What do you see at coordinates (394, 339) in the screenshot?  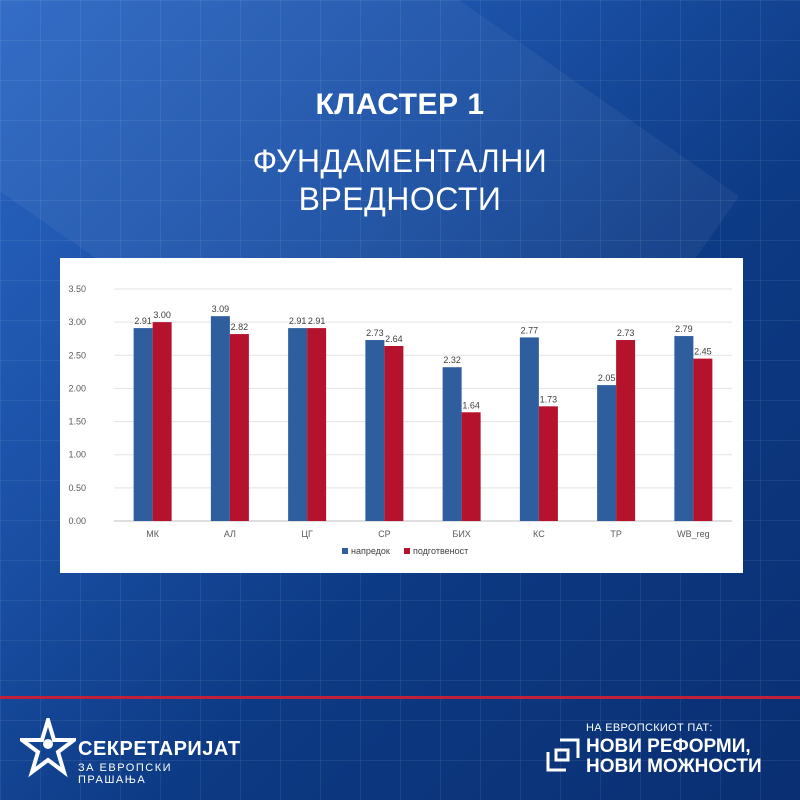 I see `data-label: 2.64` at bounding box center [394, 339].